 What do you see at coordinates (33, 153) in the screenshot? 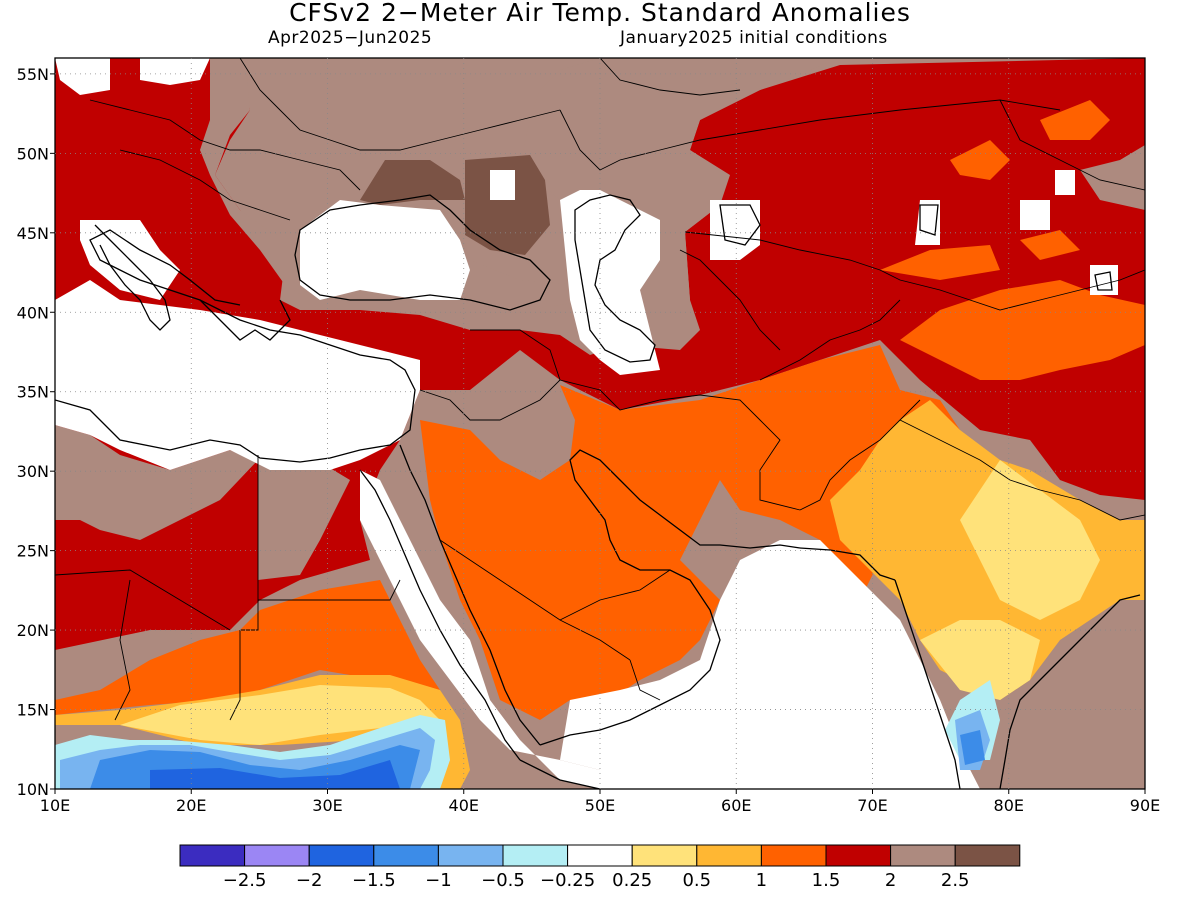
I see `lat-label: 50N` at bounding box center [33, 153].